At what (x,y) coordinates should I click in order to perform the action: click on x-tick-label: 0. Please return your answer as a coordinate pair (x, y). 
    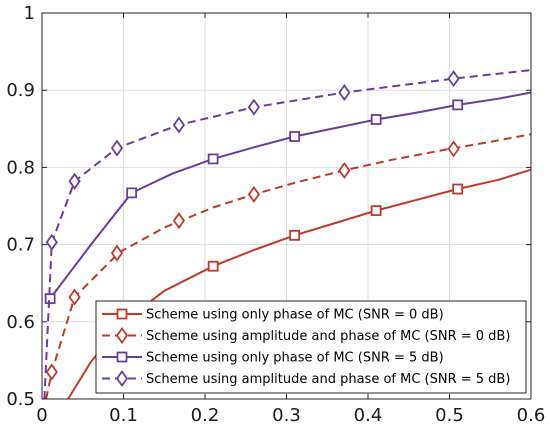
    Looking at the image, I should click on (41, 415).